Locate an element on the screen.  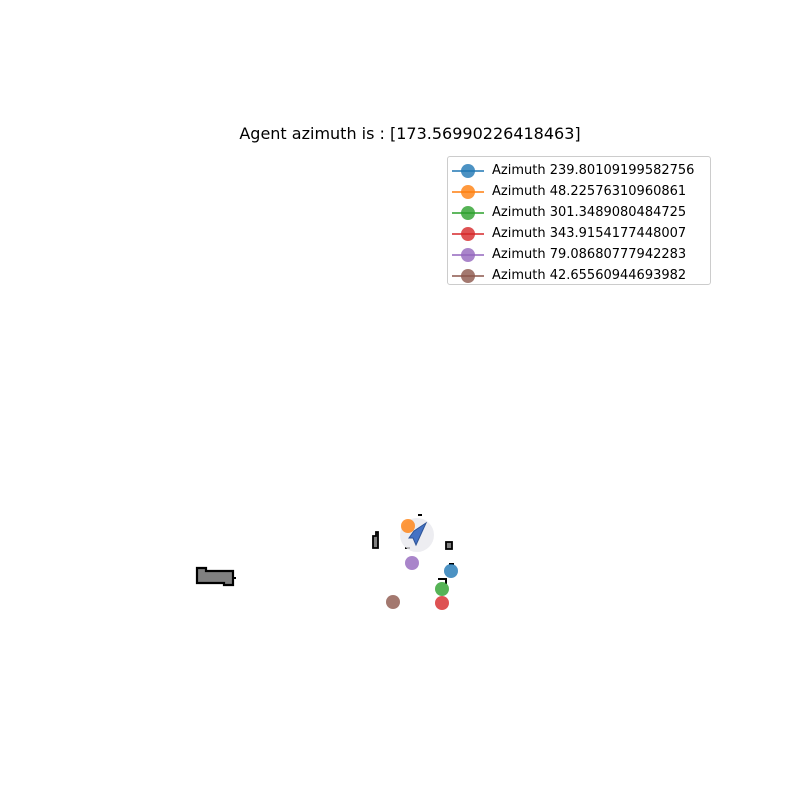
legend-label-4: Azimuth 343.9154177448007 is located at coordinates (589, 233).